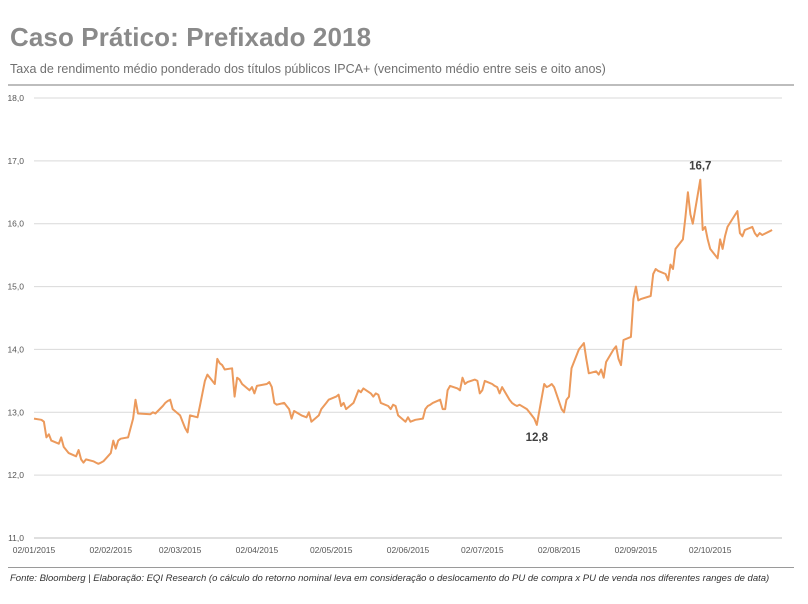 The height and width of the screenshot is (604, 808). Describe the element at coordinates (34, 550) in the screenshot. I see `x-tick-label: 02/01/2015` at that location.